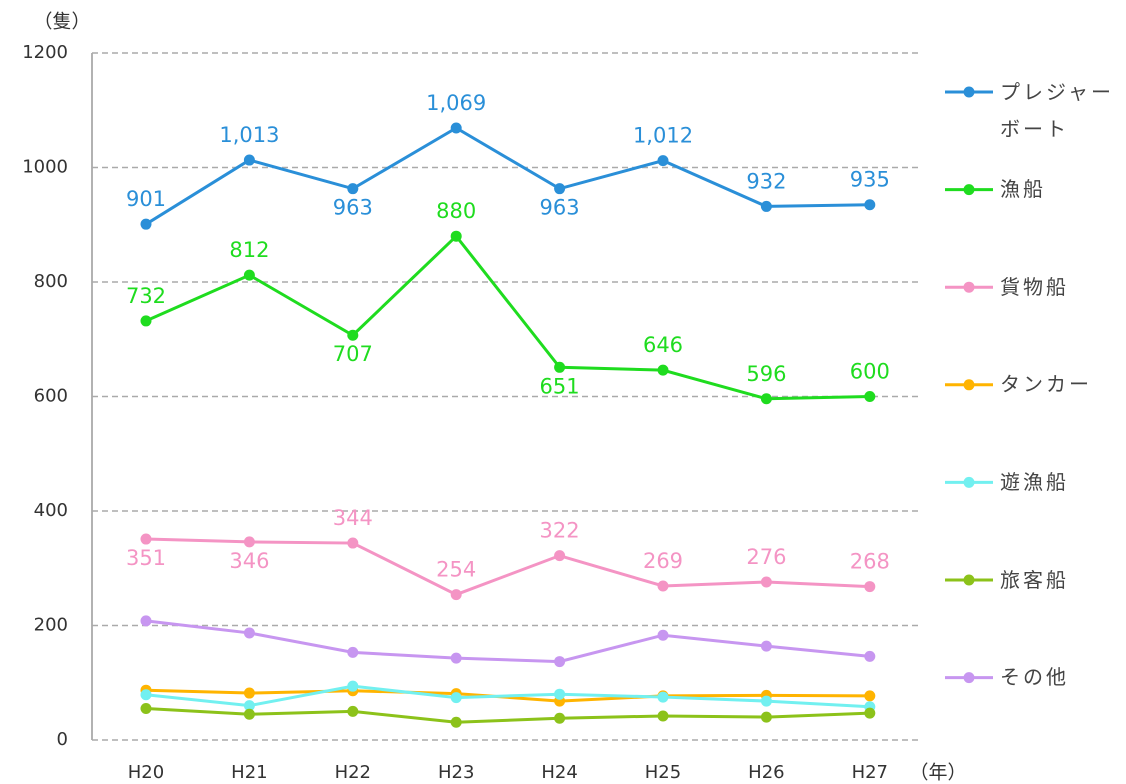  I want to click on legend-label: 貨物船, so click(1034, 286).